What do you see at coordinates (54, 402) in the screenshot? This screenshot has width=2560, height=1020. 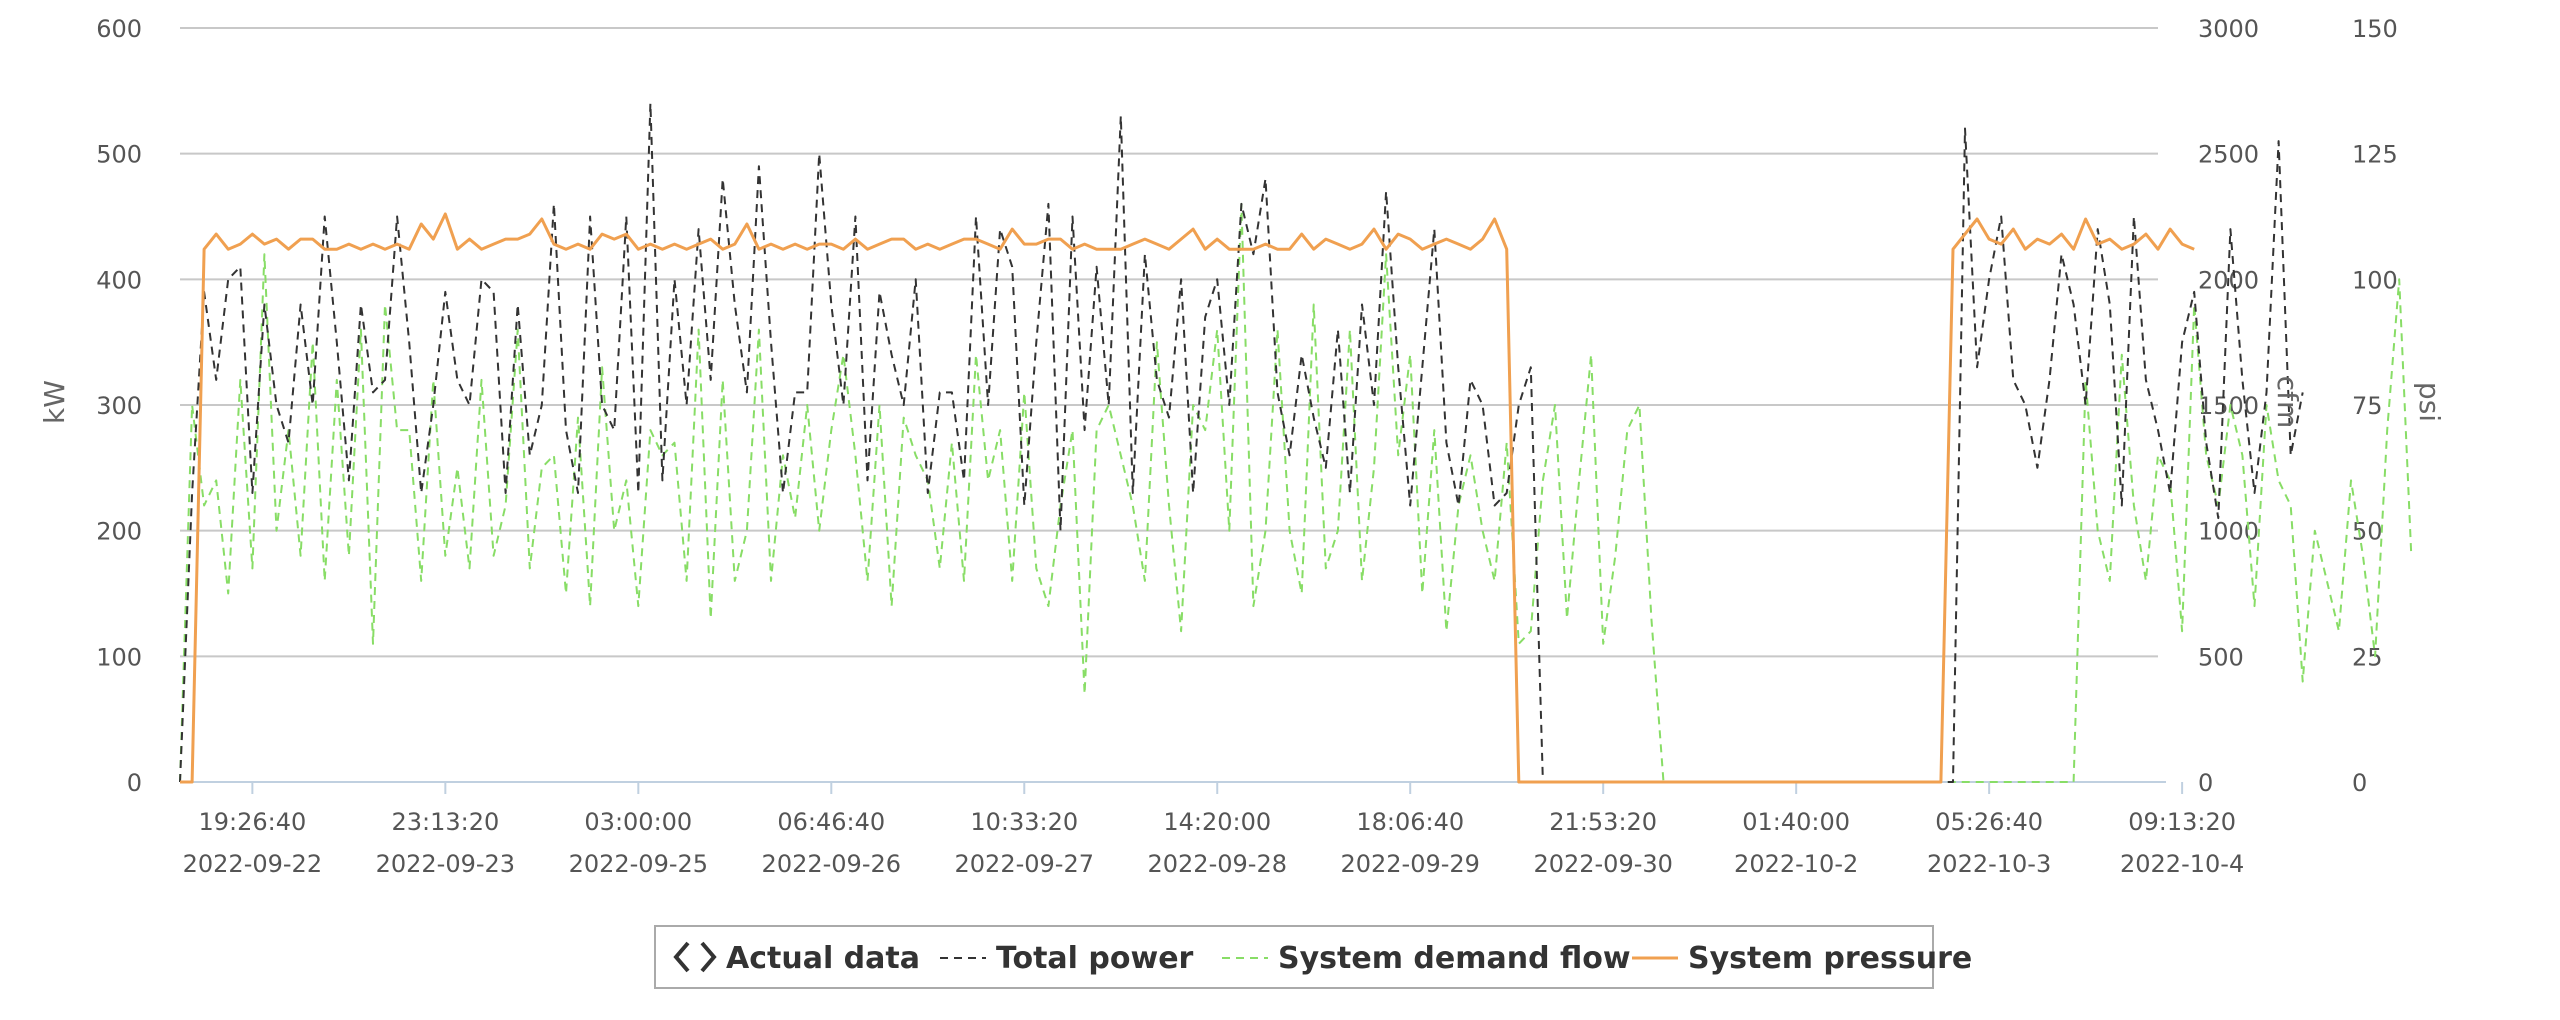 I see `axis-title-kw: kW` at bounding box center [54, 402].